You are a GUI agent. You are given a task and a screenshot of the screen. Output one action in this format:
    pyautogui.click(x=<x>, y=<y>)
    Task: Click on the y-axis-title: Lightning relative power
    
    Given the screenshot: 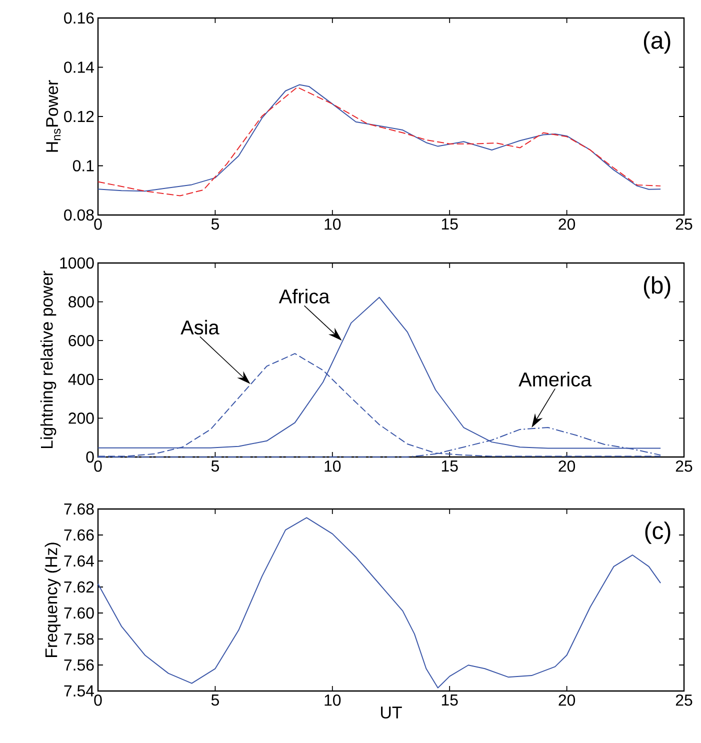 What is the action you would take?
    pyautogui.click(x=48, y=359)
    